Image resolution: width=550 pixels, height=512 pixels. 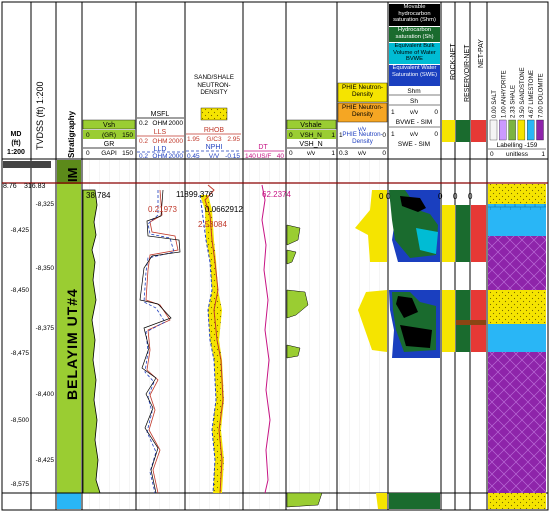 What do you see at coordinates (448, 131) in the screenshot?
I see `rock-net-swatch` at bounding box center [448, 131].